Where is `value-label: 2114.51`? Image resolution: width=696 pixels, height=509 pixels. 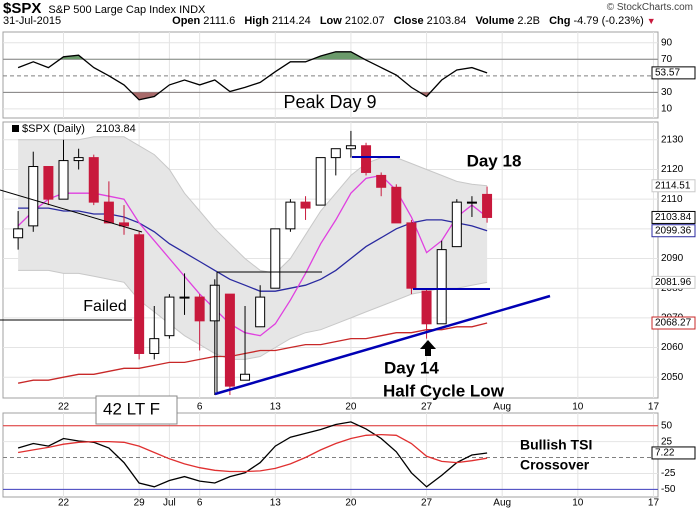
value-label: 2114.51 is located at coordinates (673, 185).